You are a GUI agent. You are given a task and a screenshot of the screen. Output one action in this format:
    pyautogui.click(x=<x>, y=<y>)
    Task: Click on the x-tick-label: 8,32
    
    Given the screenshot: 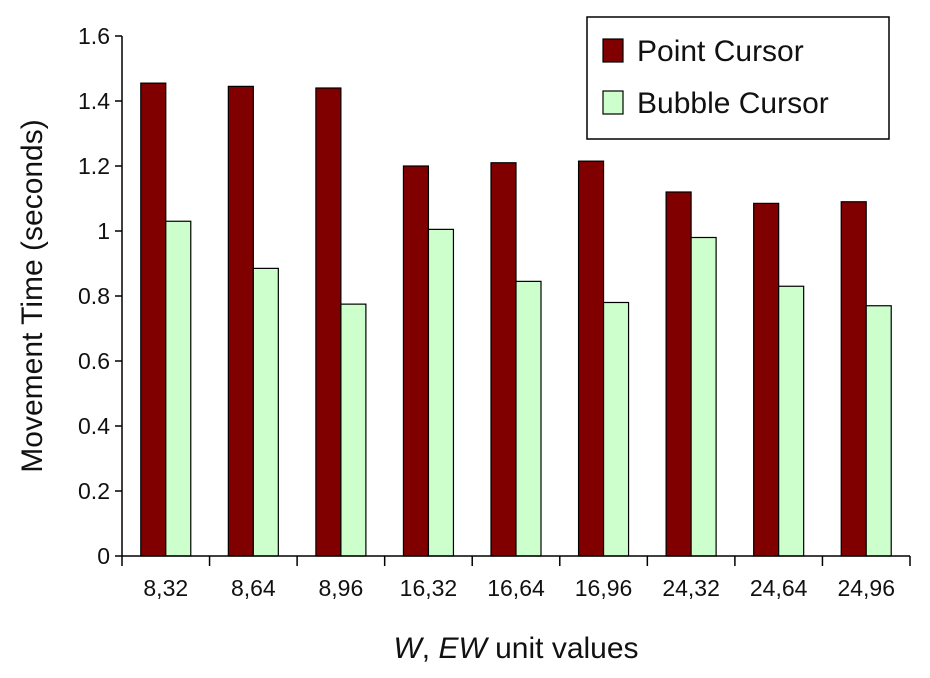 What is the action you would take?
    pyautogui.click(x=165, y=588)
    